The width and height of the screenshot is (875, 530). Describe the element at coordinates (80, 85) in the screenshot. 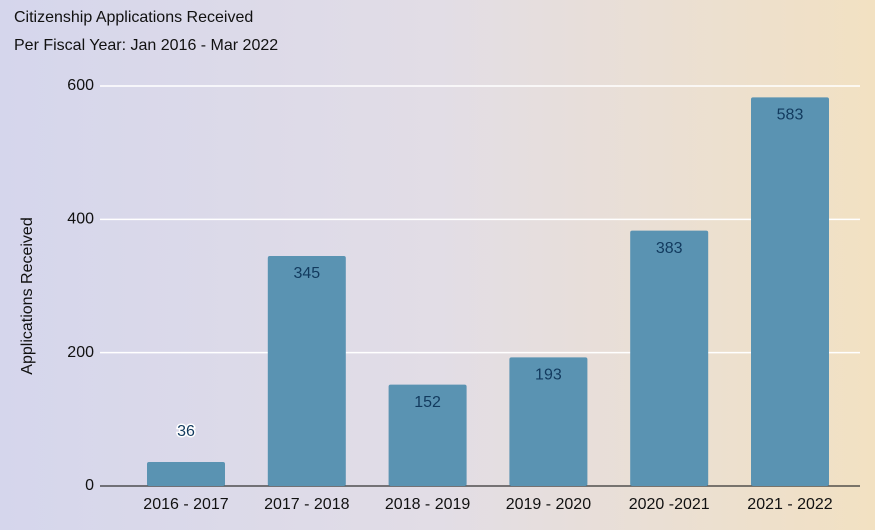

I see `y-tick-label: 600` at that location.